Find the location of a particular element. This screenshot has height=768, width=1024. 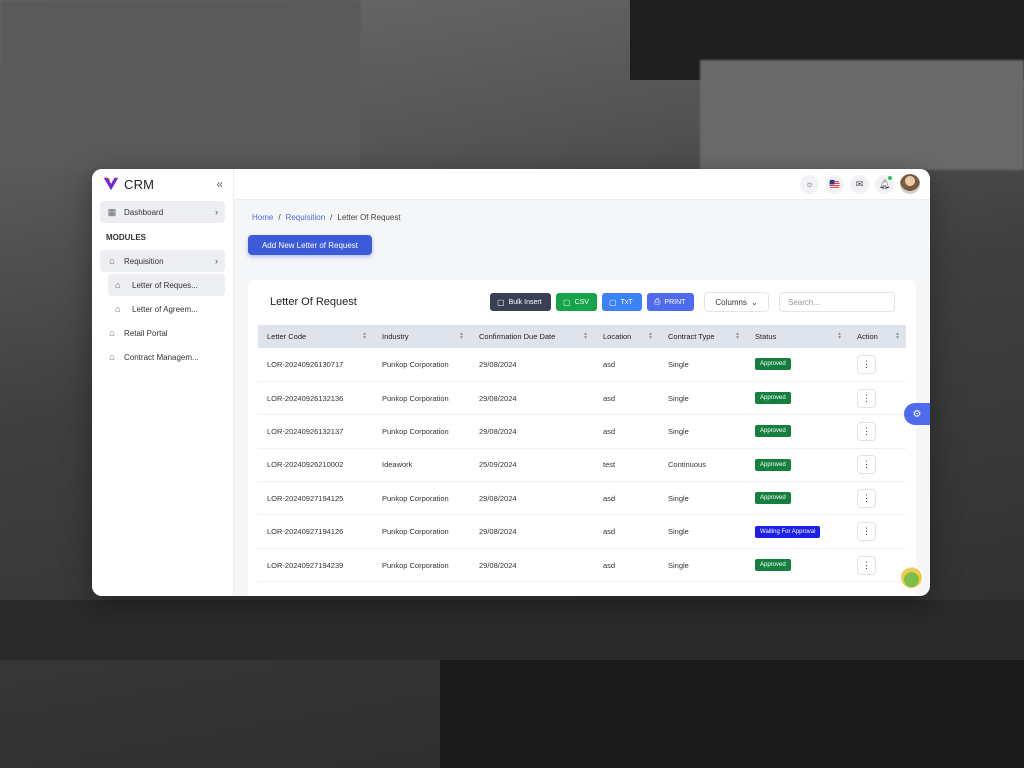

sidebar-item-dashboard: ▦ Dashboard › is located at coordinates (162, 212).